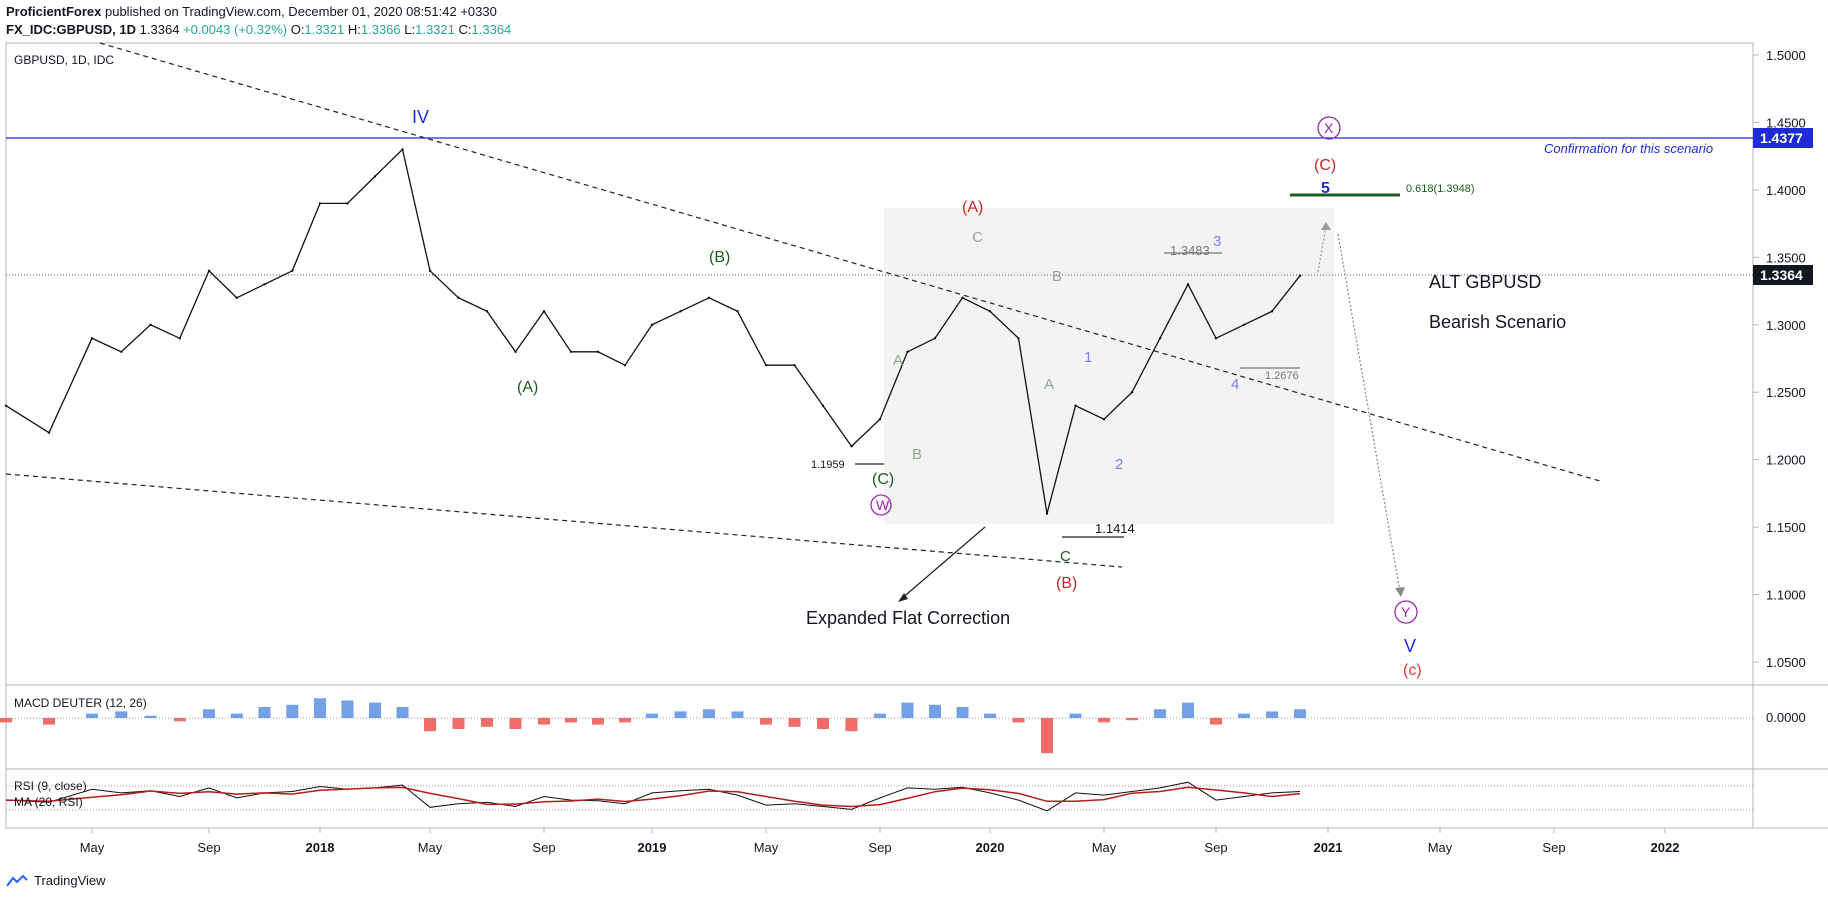  What do you see at coordinates (50, 786) in the screenshot?
I see `rsi-label: RSI (9, close)` at bounding box center [50, 786].